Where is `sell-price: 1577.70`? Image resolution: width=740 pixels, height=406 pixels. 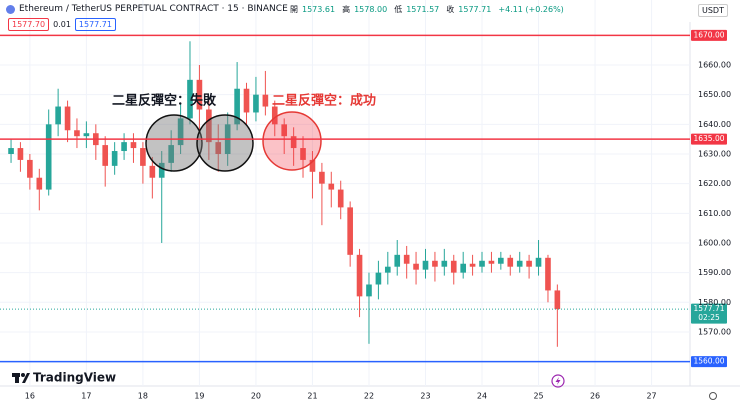 sell-price: 1577.70 is located at coordinates (29, 24).